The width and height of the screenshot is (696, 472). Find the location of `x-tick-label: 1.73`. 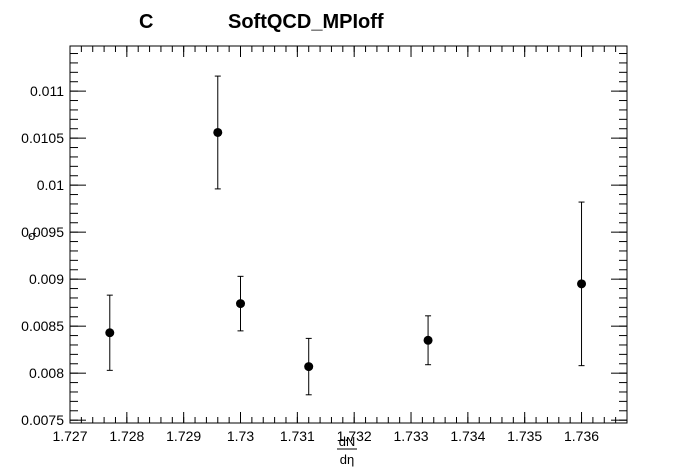

x-tick-label: 1.73 is located at coordinates (240, 436).